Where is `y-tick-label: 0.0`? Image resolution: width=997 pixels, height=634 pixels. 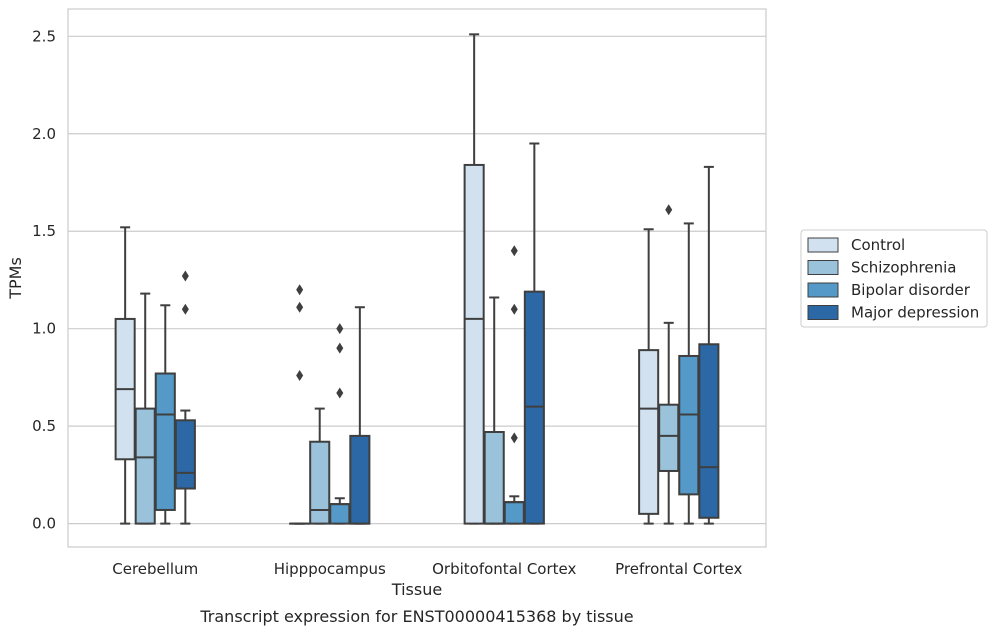
y-tick-label: 0.0 is located at coordinates (44, 524).